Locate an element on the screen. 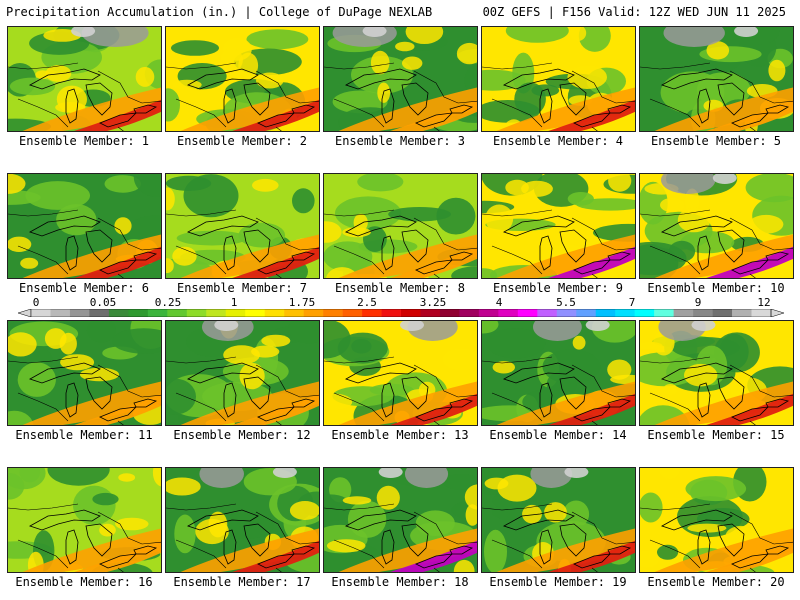  colorbar-tick-label: 1.75 is located at coordinates (302, 302).